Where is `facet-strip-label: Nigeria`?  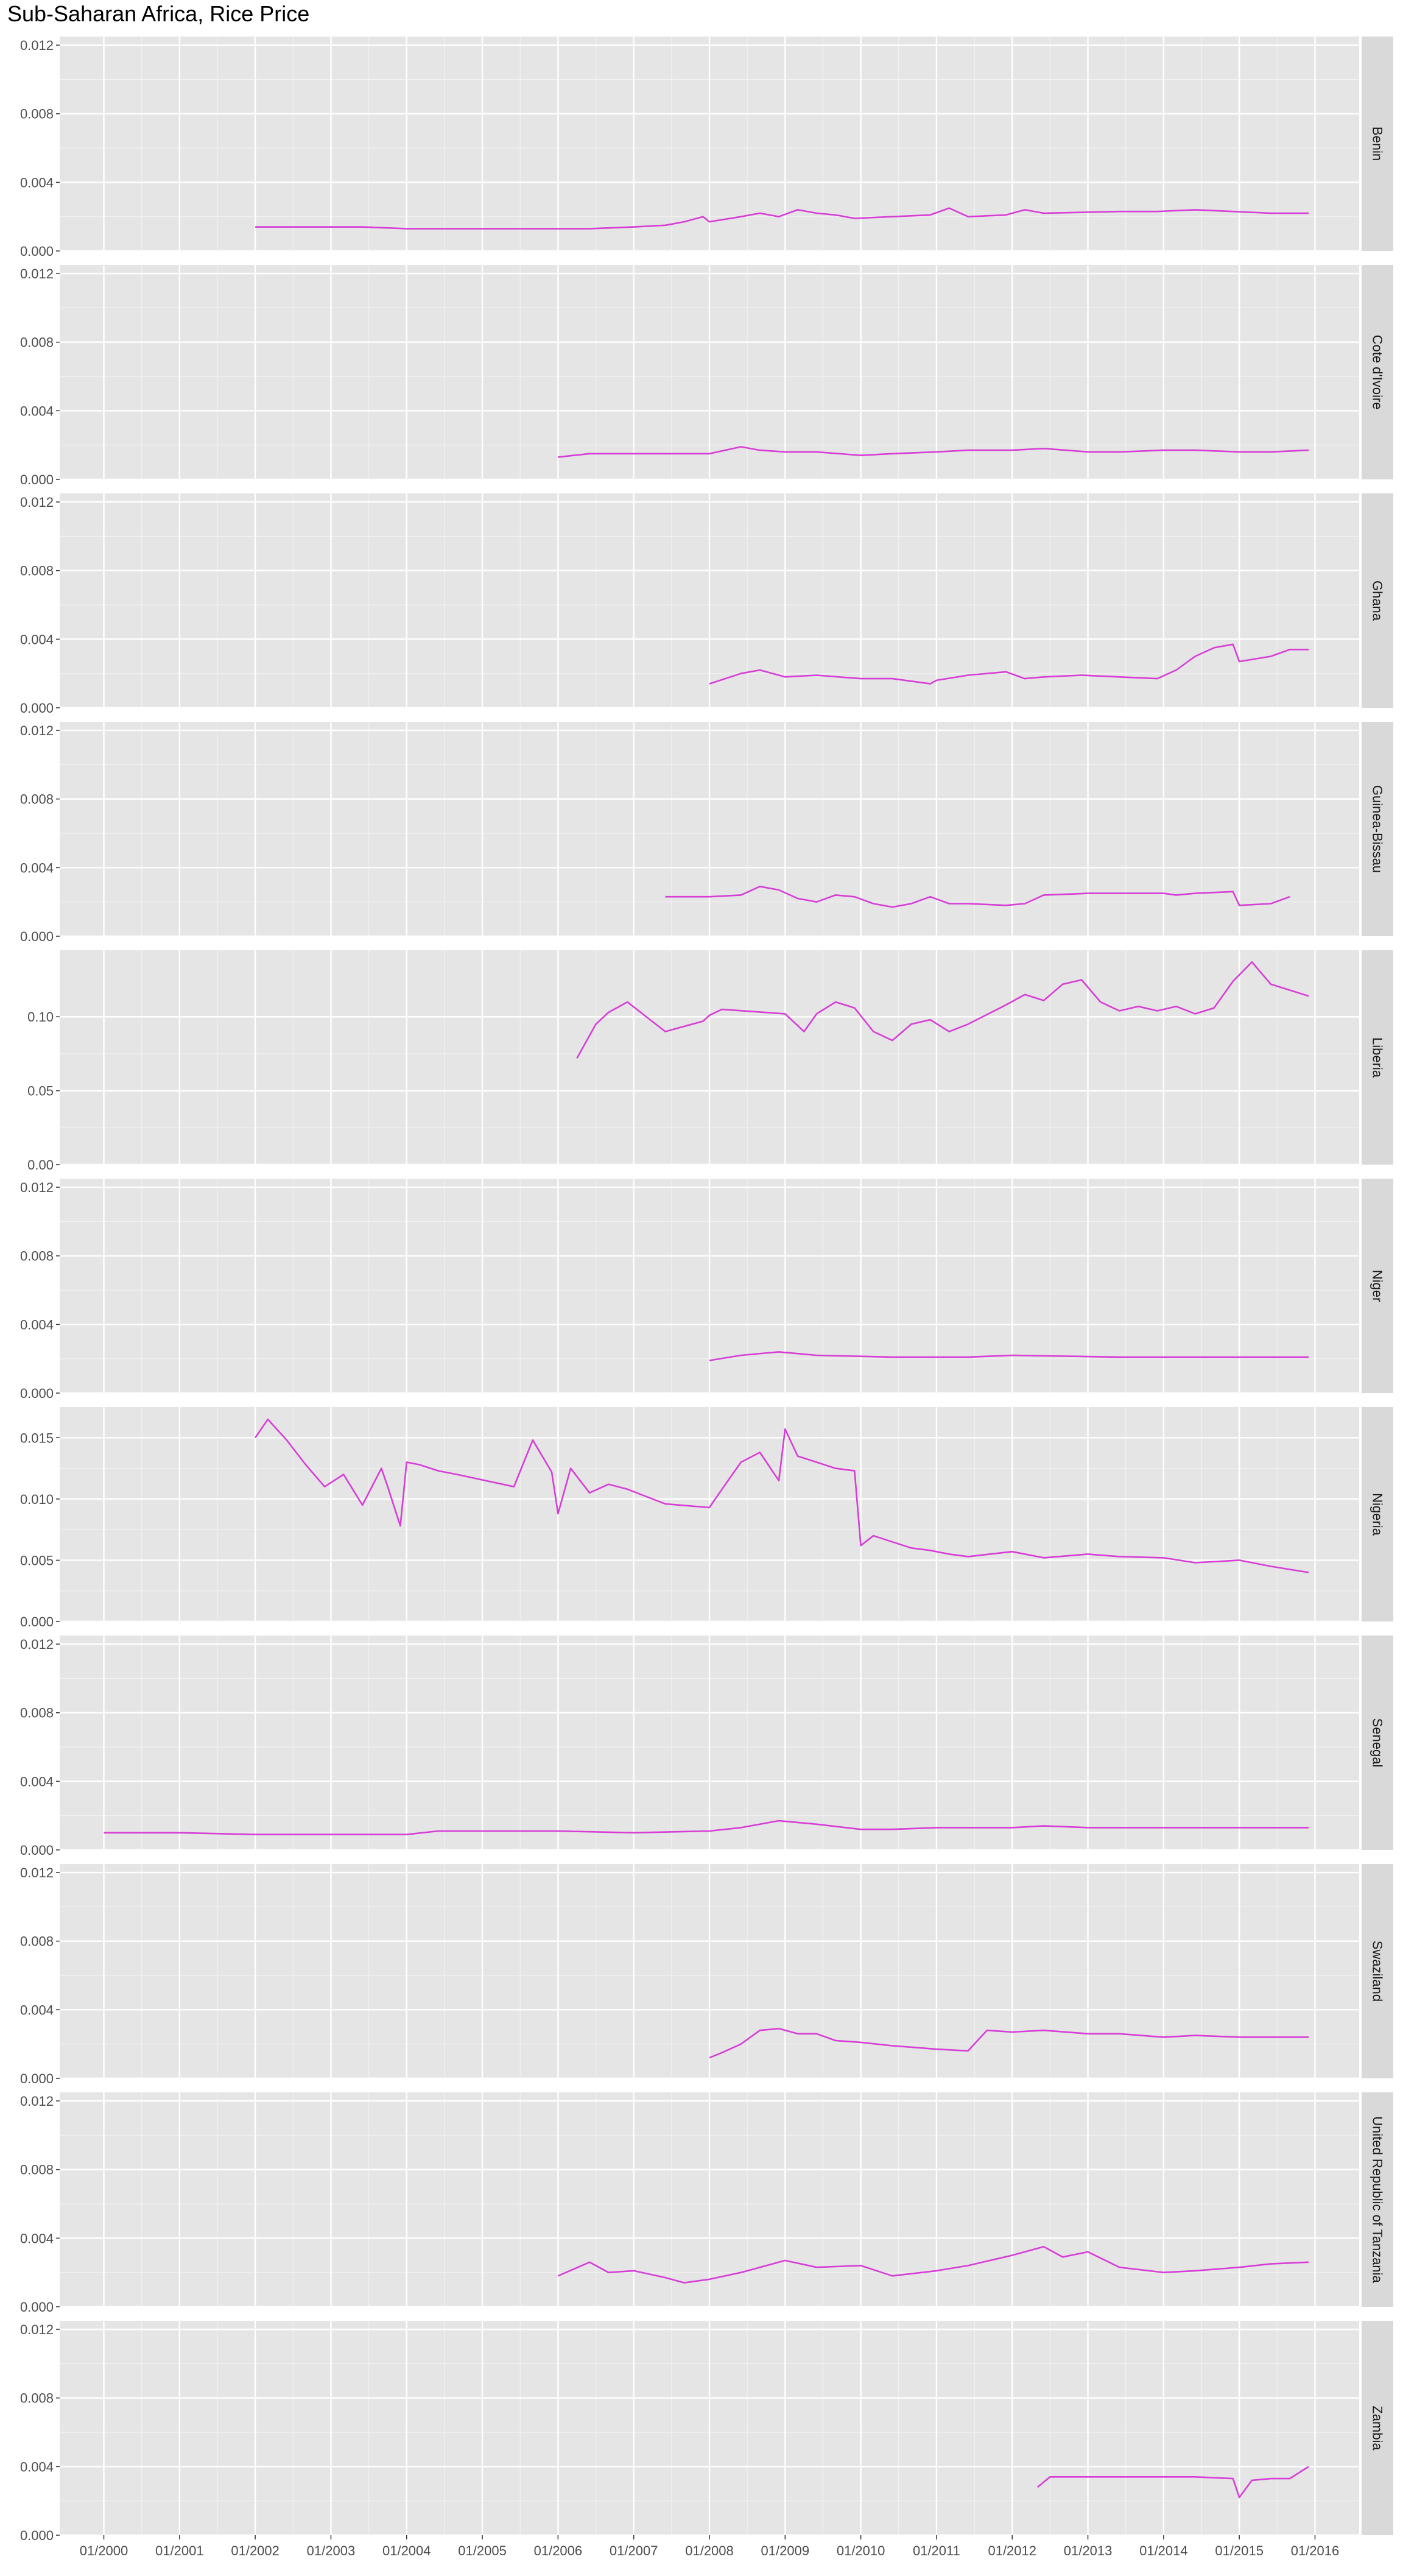 facet-strip-label: Nigeria is located at coordinates (1377, 1514).